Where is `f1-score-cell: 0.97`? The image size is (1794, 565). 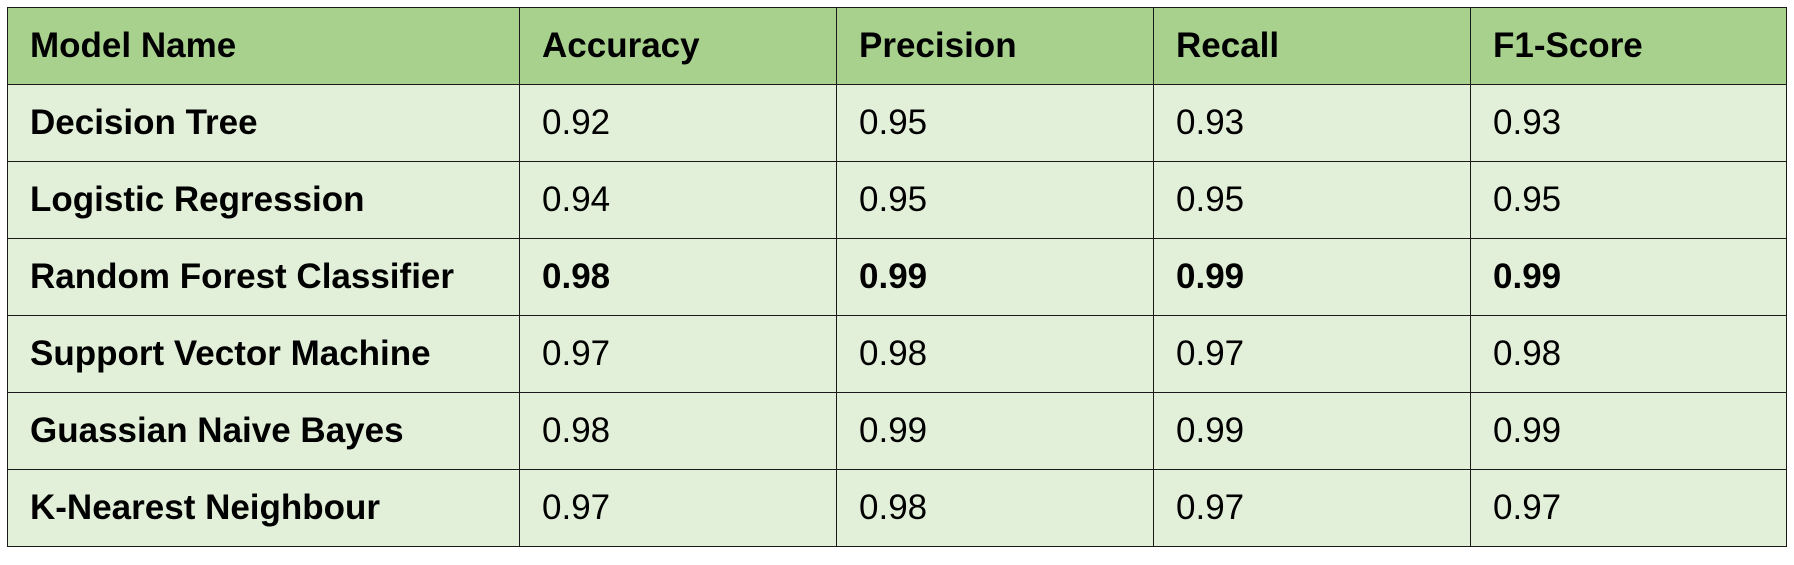 f1-score-cell: 0.97 is located at coordinates (1628, 508).